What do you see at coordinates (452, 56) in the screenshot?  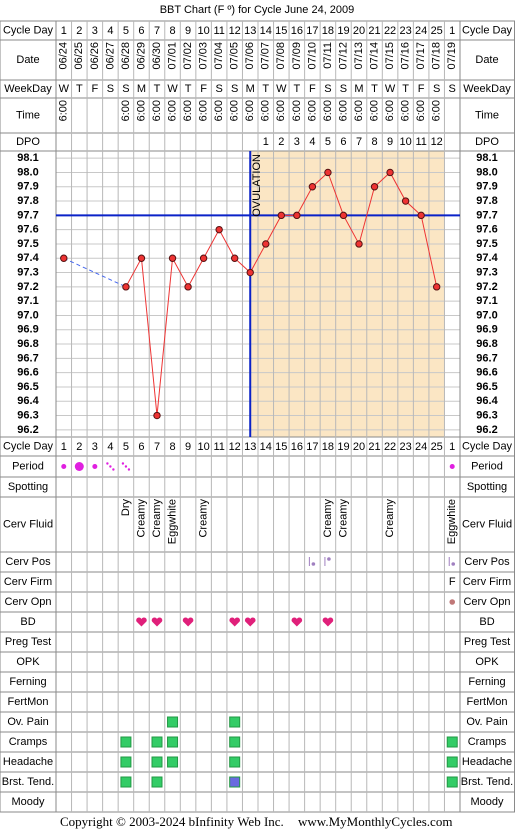 I see `date: 07/19` at bounding box center [452, 56].